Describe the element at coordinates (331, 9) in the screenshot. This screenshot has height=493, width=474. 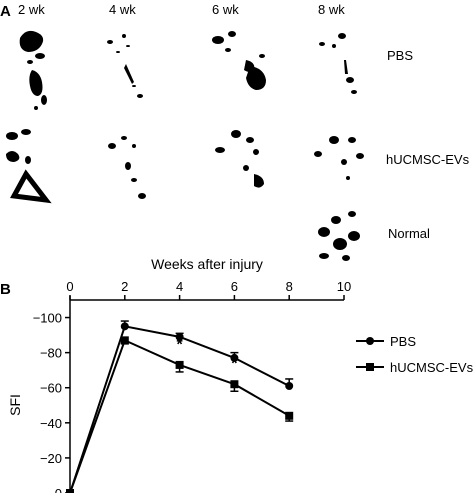
I see `timepoint-label-8wk: 8 wk` at that location.